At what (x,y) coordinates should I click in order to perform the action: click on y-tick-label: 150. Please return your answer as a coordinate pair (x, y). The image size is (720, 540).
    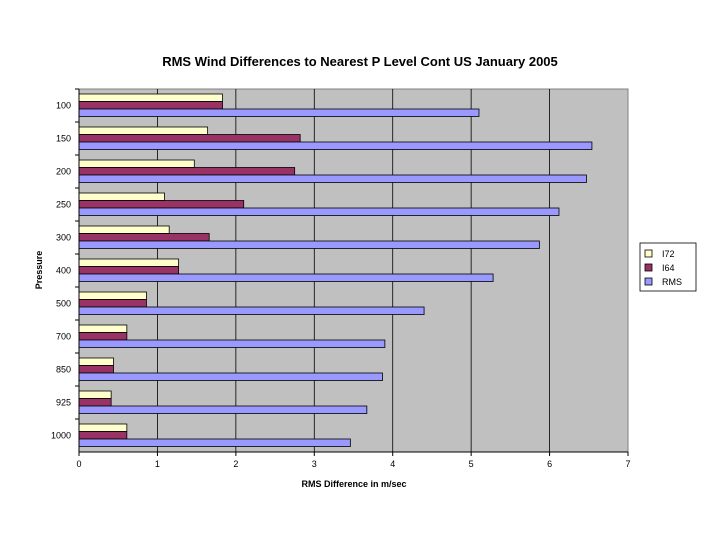
    Looking at the image, I should click on (63, 138).